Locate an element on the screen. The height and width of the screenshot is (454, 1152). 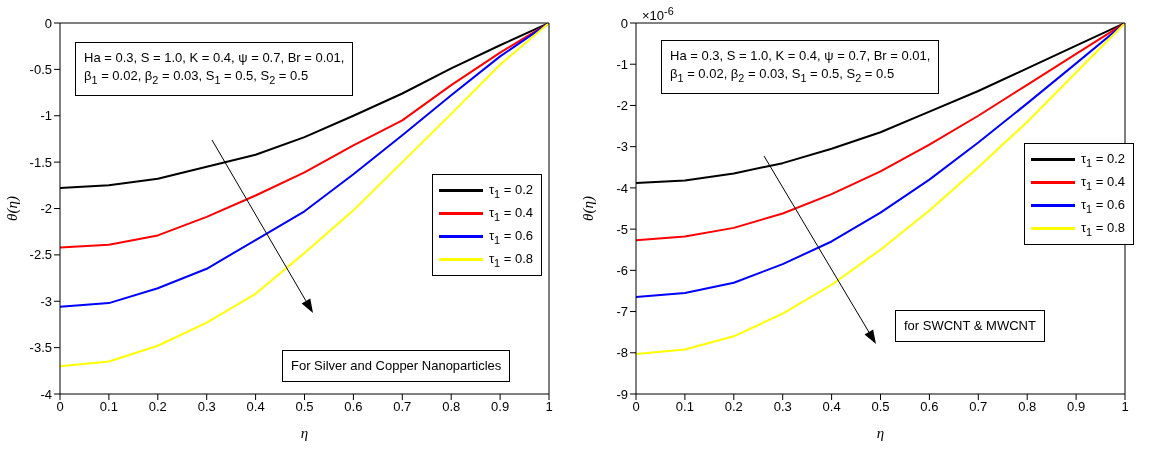
y-tick-label: -7 is located at coordinates (622, 312).